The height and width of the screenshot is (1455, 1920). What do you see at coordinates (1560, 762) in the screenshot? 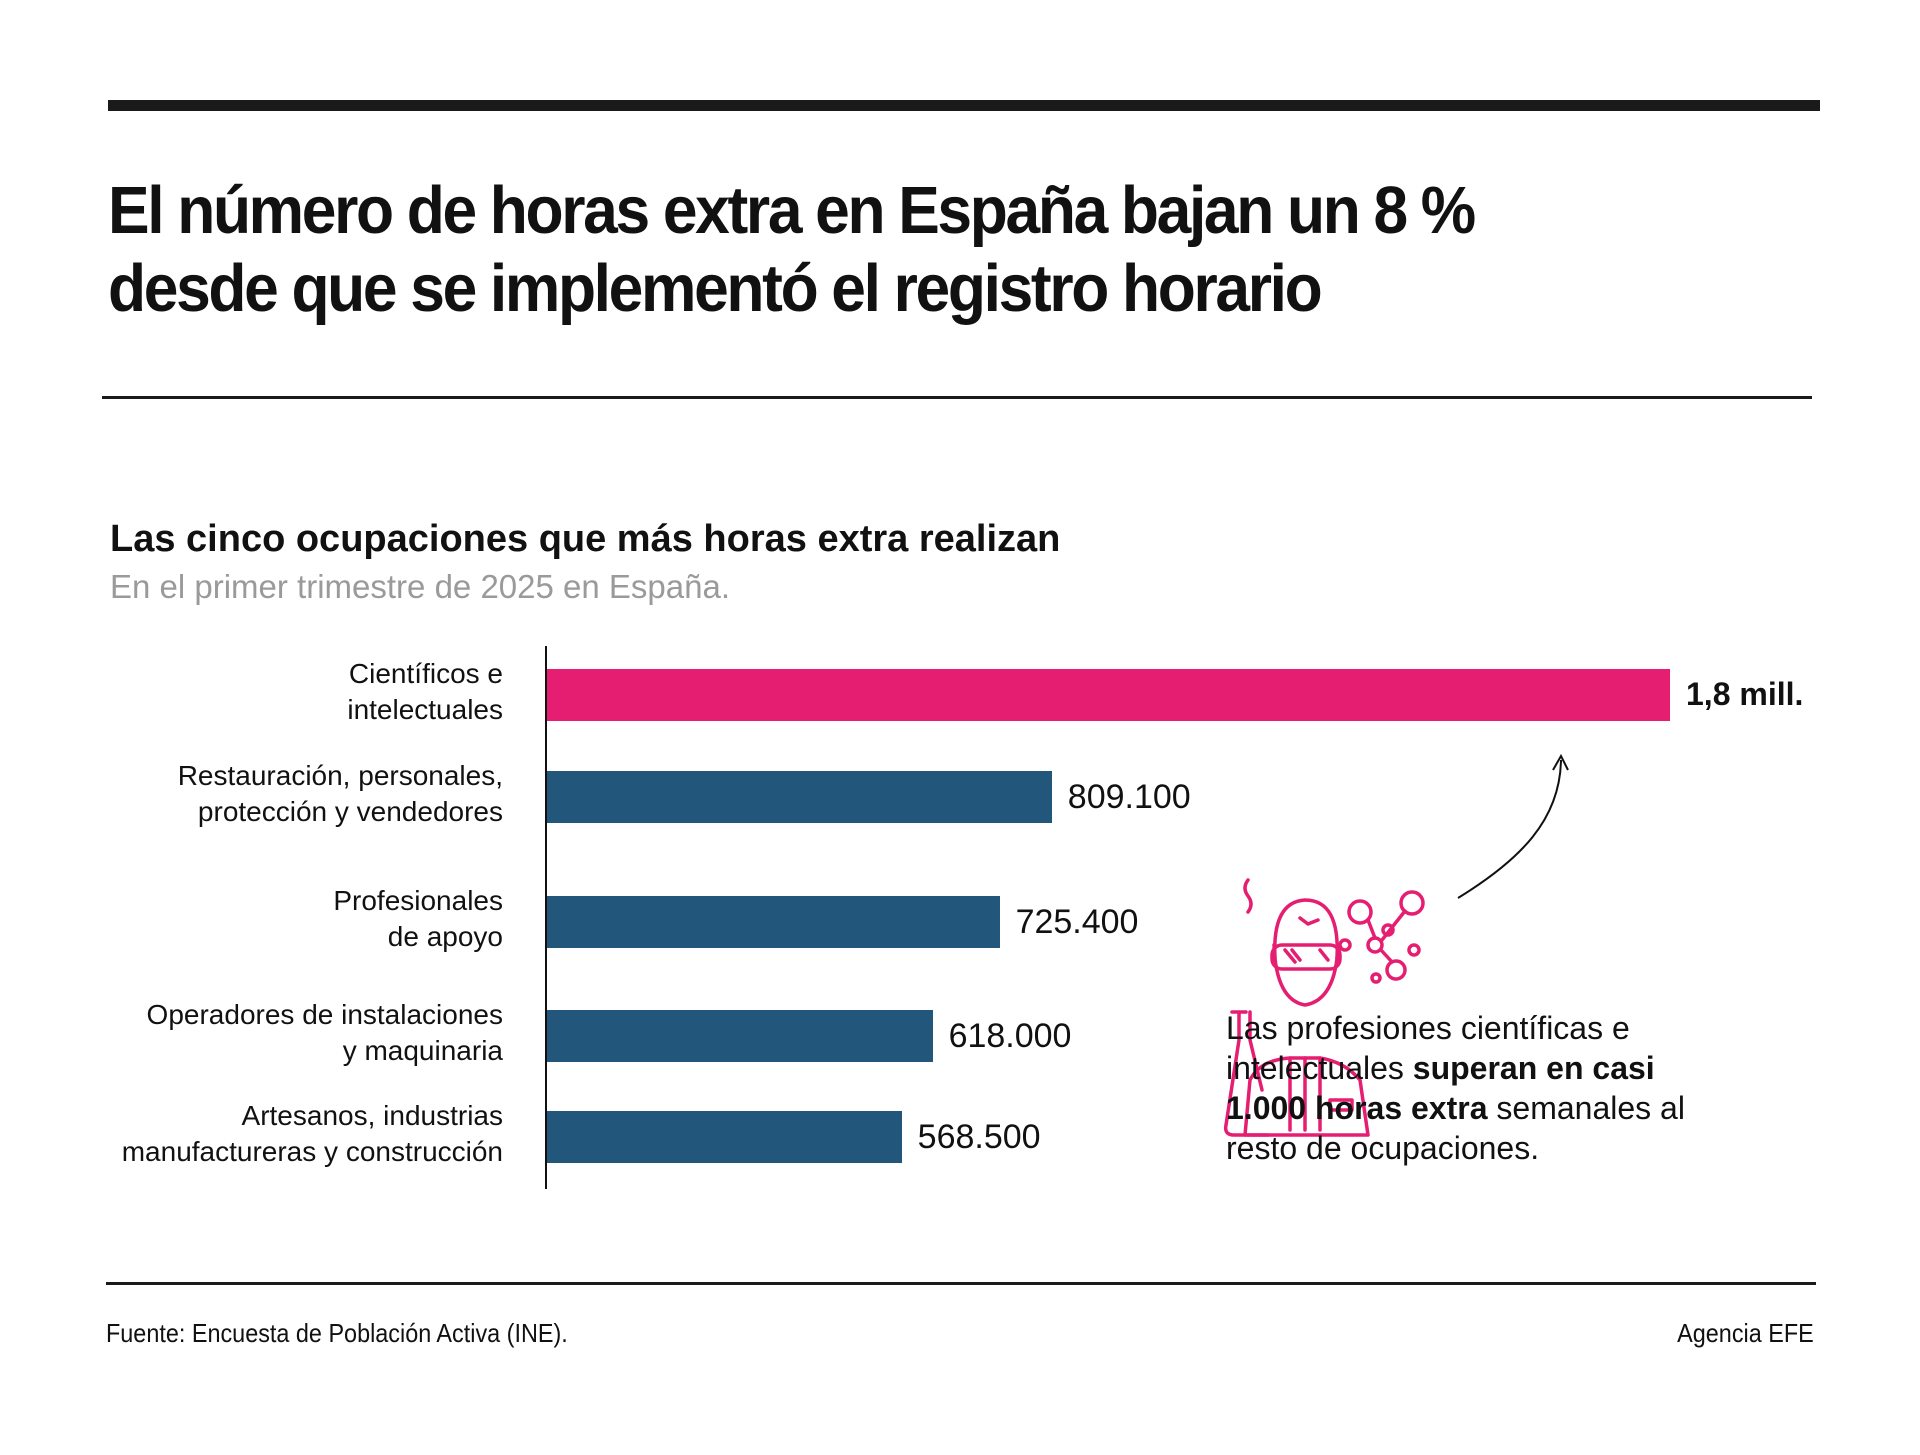
I see `arrow-head` at bounding box center [1560, 762].